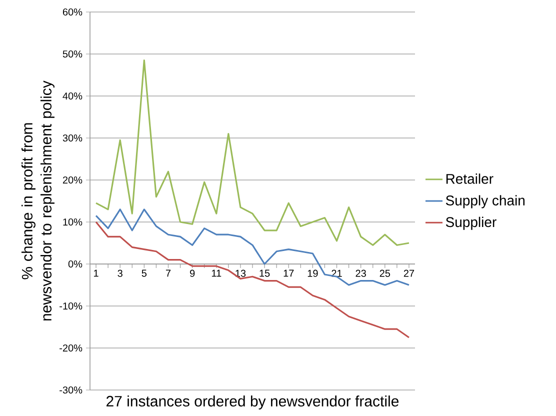  Describe the element at coordinates (72, 96) in the screenshot. I see `y-tick-label: 40%` at that location.